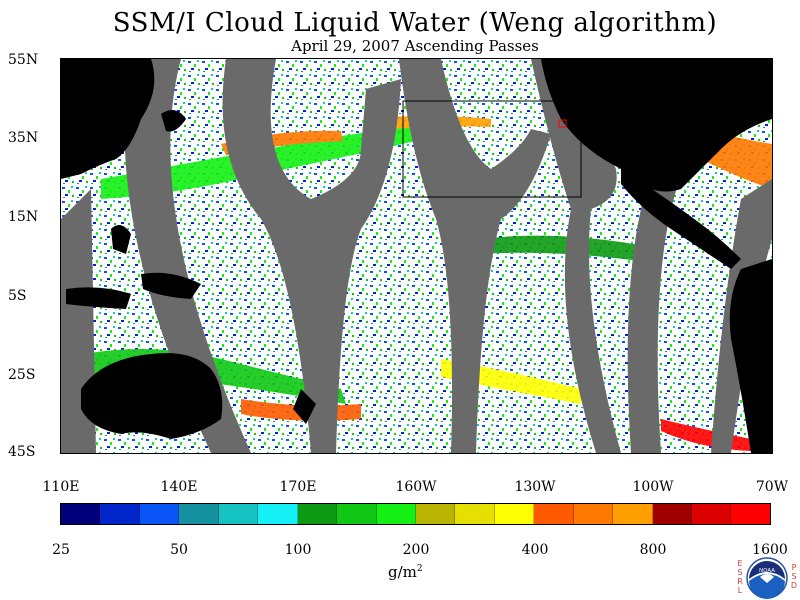  Describe the element at coordinates (772, 487) in the screenshot. I see `lon-label-70w: 70W` at that location.